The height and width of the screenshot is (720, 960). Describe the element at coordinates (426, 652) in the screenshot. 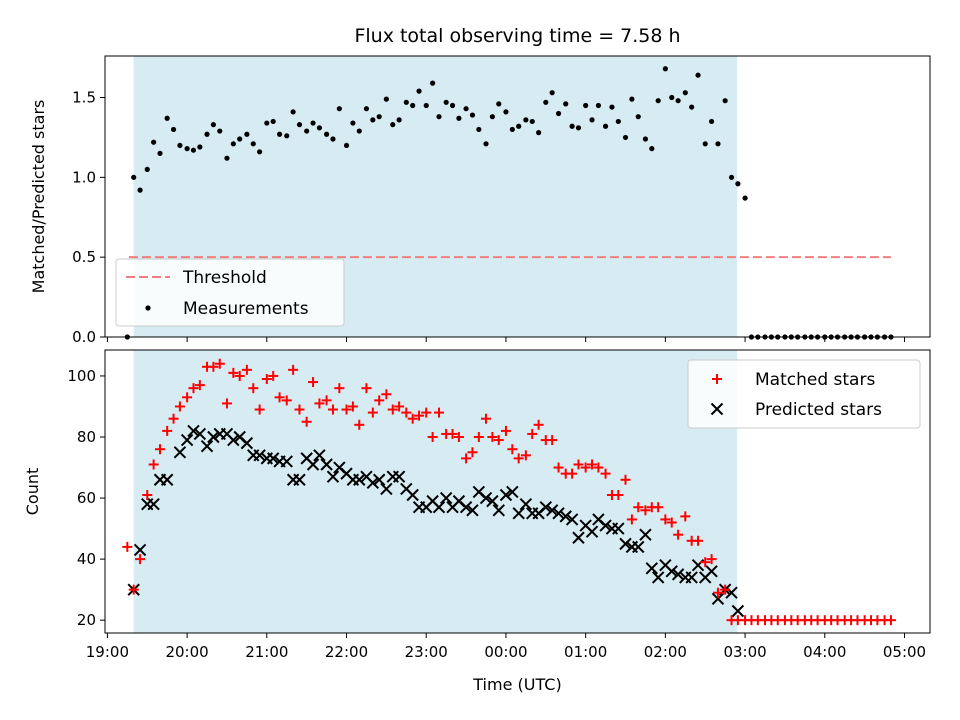

I see `x-tick-label: 23:00` at that location.